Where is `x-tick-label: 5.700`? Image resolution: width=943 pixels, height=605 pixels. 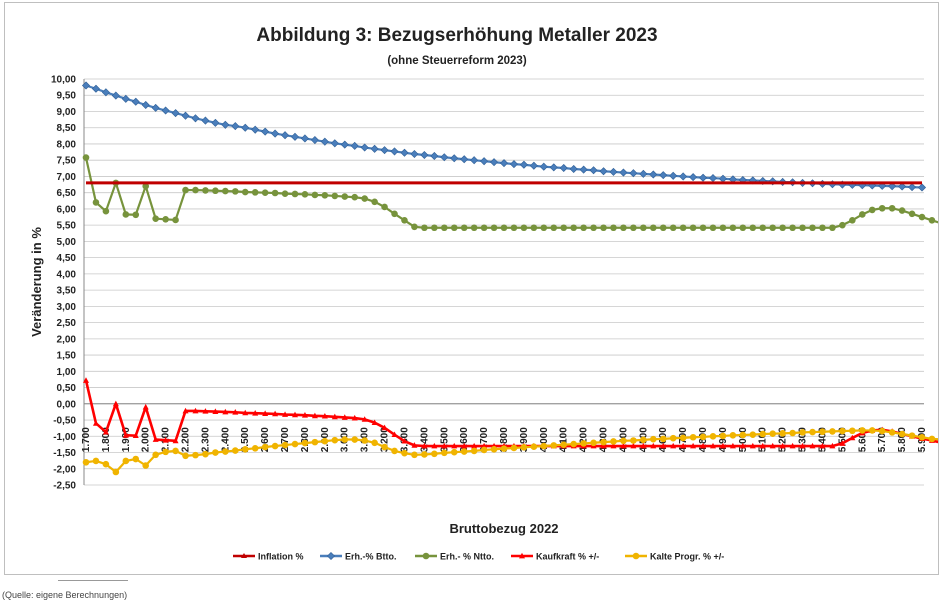
x-tick-label: 5.700 is located at coordinates (882, 439).